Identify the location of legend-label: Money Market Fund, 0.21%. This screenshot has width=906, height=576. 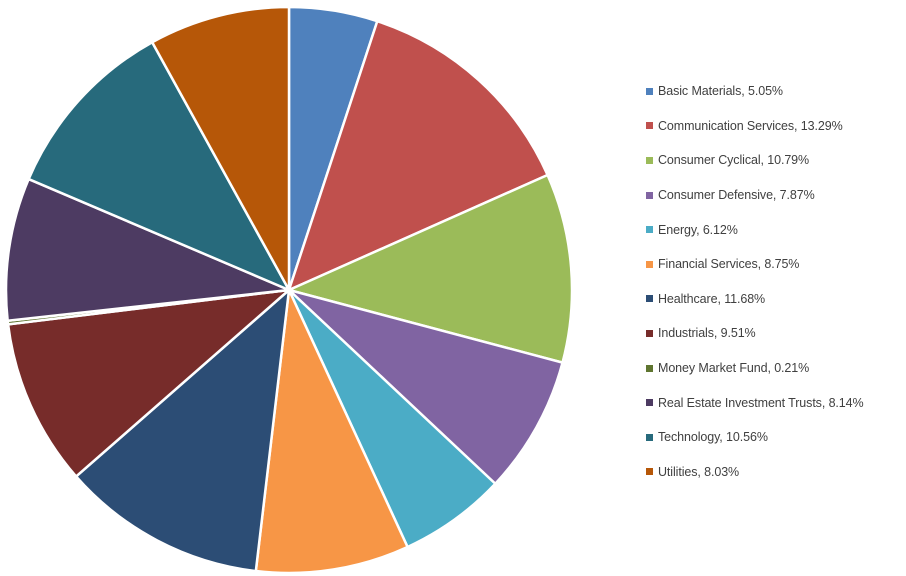
(734, 368).